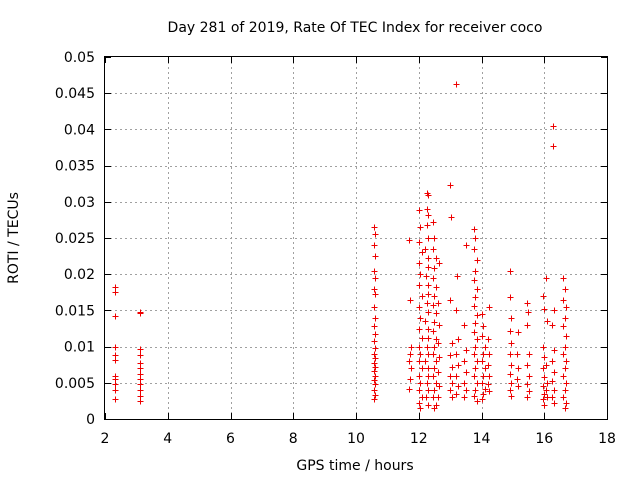 This screenshot has width=640, height=480. I want to click on y-tick-label: 0.03, so click(79, 203).